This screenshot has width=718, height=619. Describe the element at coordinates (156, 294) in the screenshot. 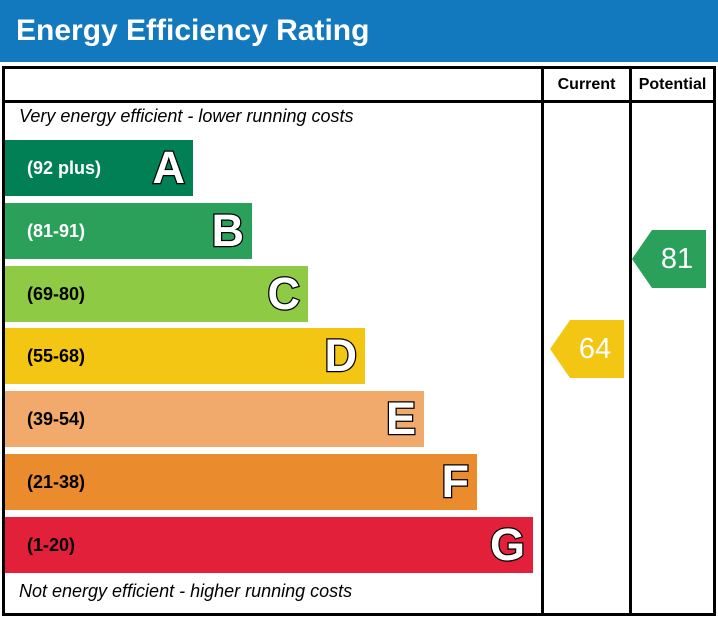

I see `band-C: (69-80) C` at that location.